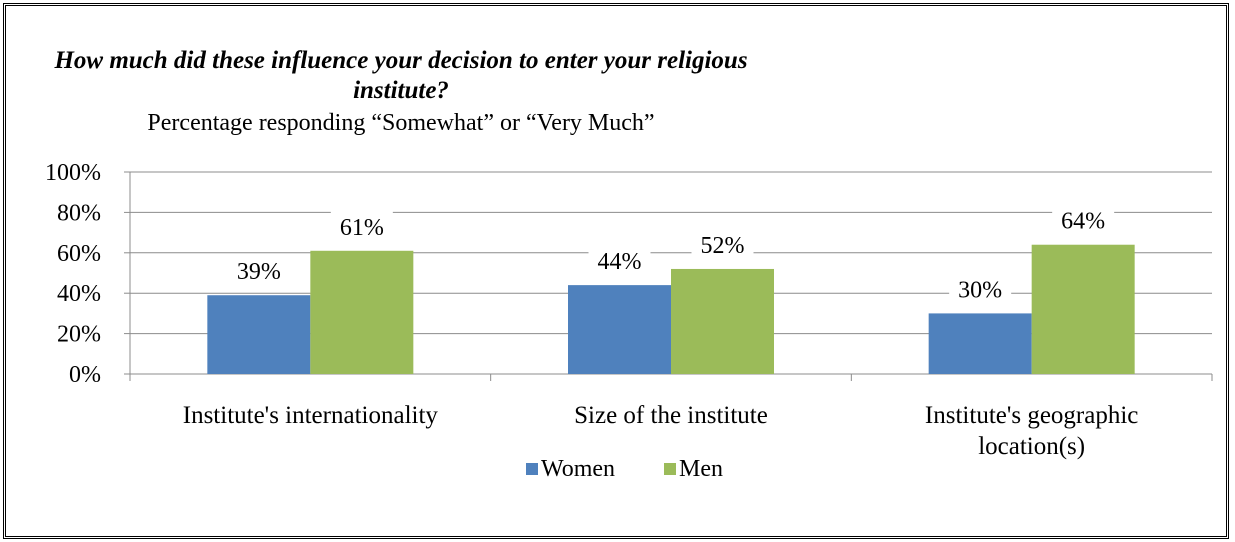  I want to click on data-label: 39%, so click(259, 272).